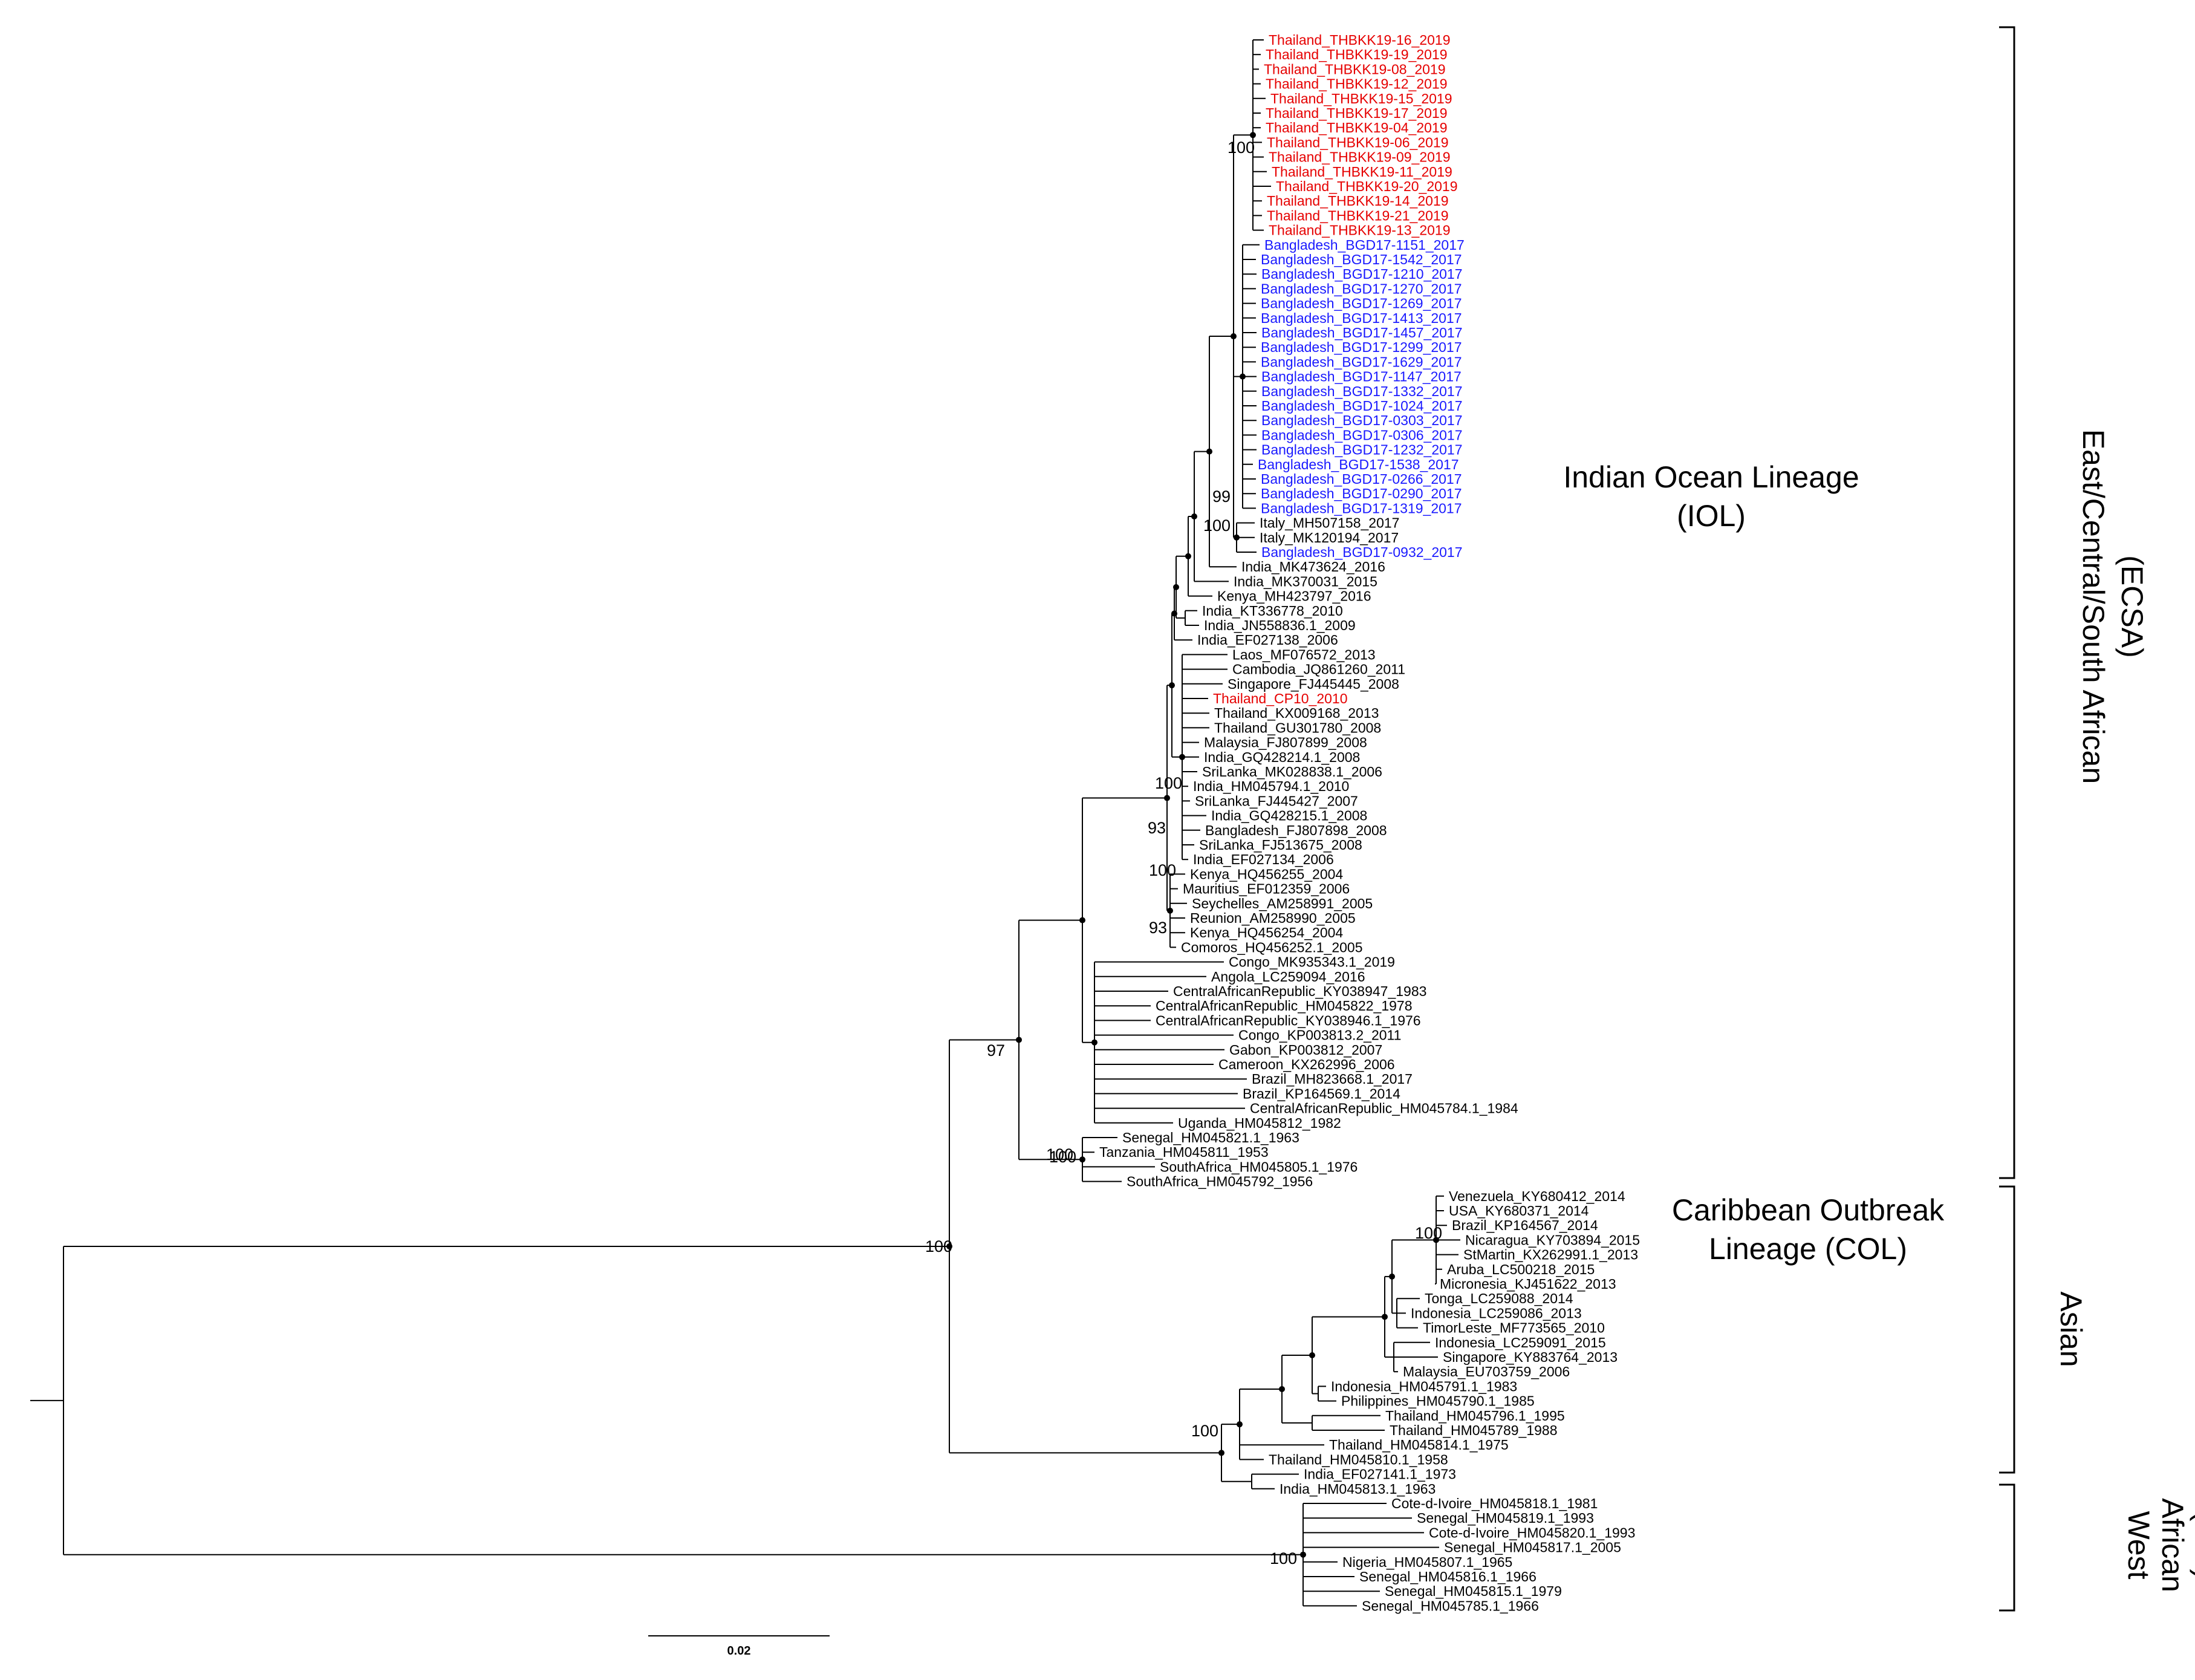 The height and width of the screenshot is (1680, 2195). I want to click on tip-label: Thailand_HM045814.1_1975, so click(1419, 1445).